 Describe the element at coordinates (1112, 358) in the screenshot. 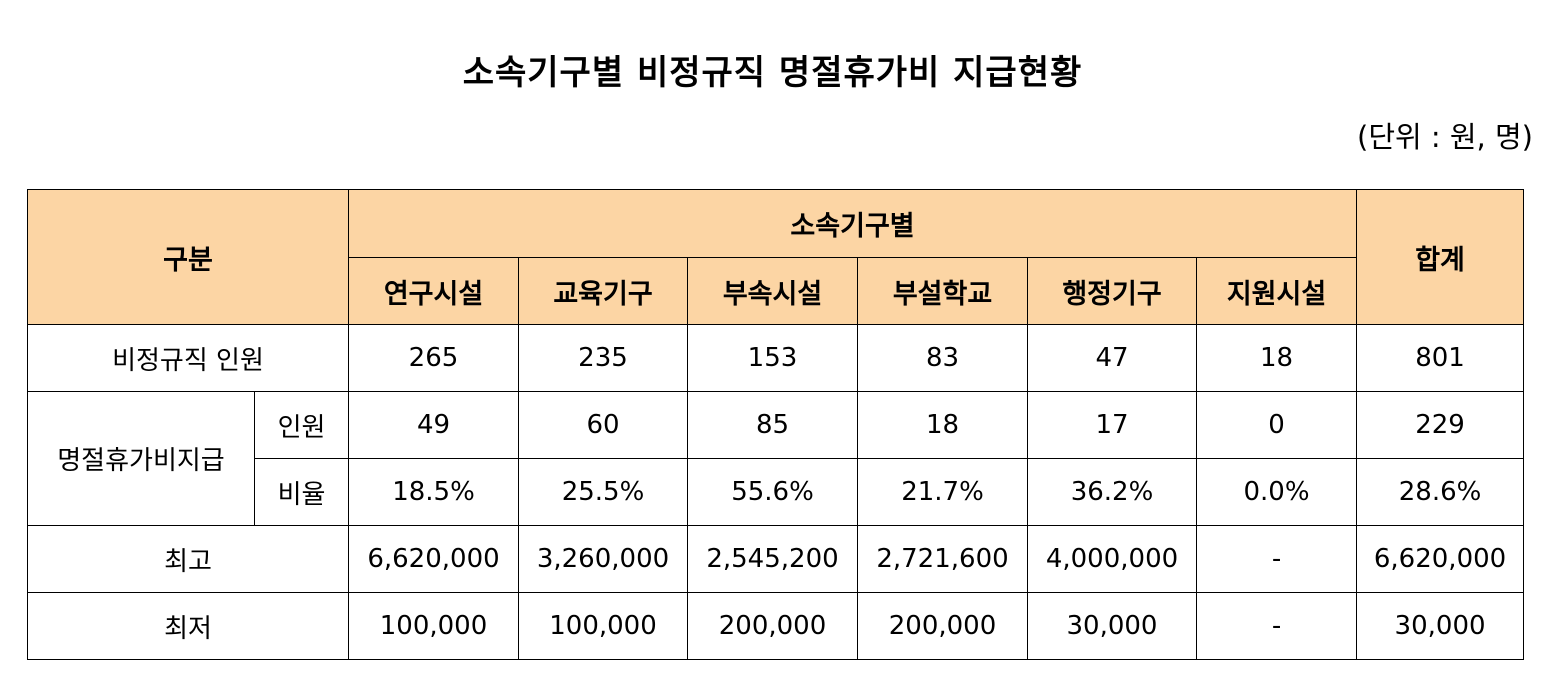

I see `table-cell: 47` at that location.